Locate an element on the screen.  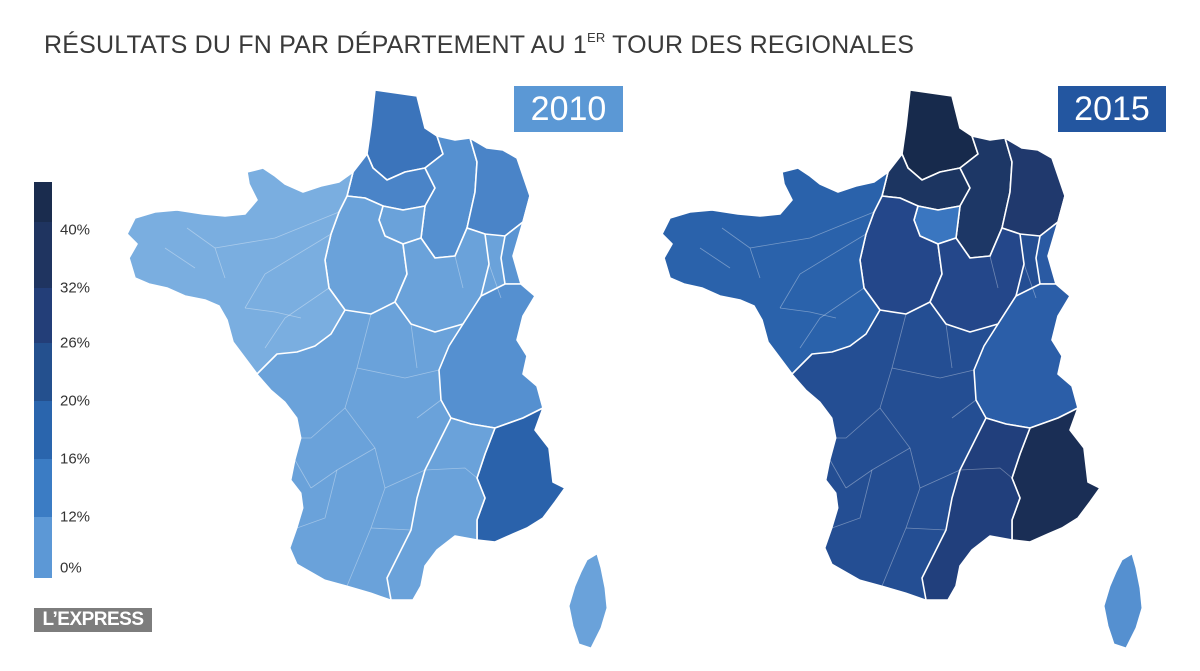
year-badge-2015: 2015 is located at coordinates (1112, 109).